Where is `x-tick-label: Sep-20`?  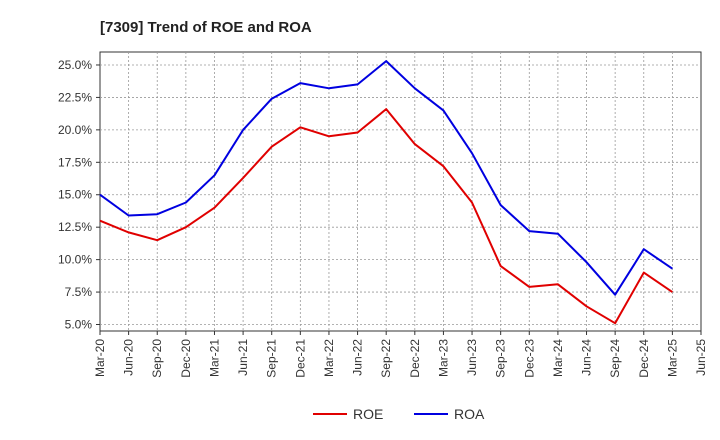 x-tick-label: Sep-20 is located at coordinates (157, 358).